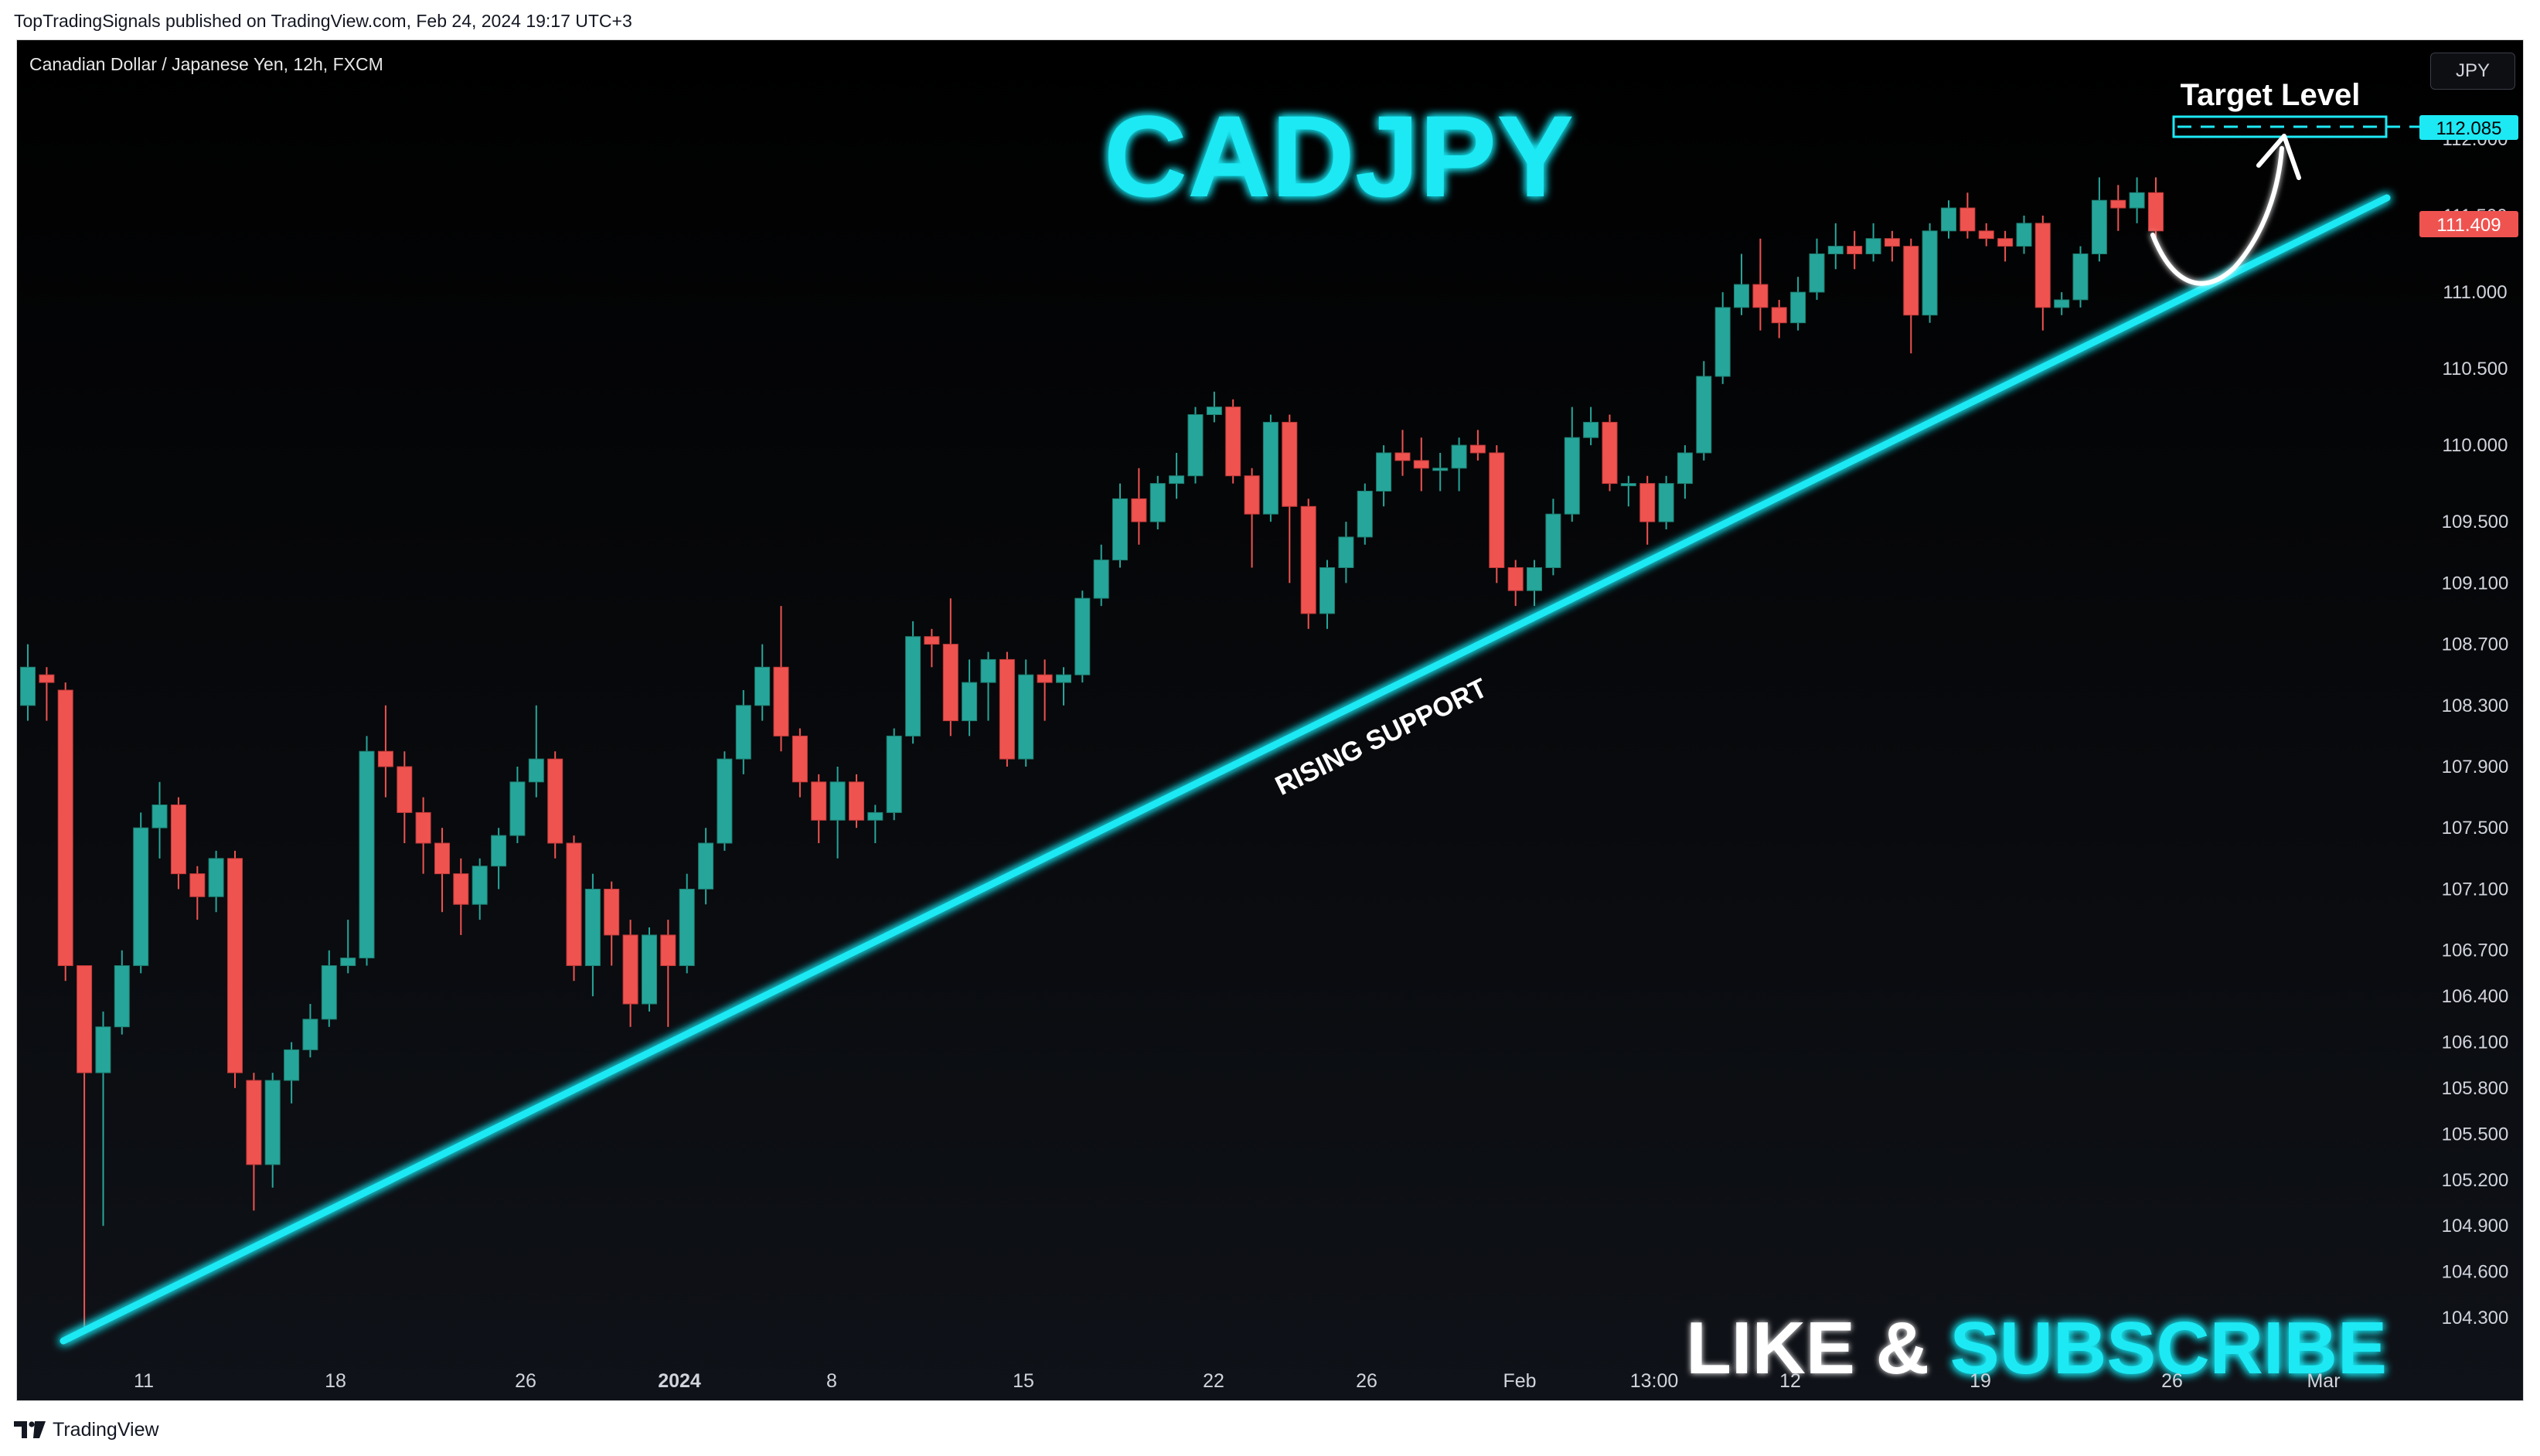 The image size is (2540, 1456). I want to click on price-tick-label: 106.100, so click(2476, 1042).